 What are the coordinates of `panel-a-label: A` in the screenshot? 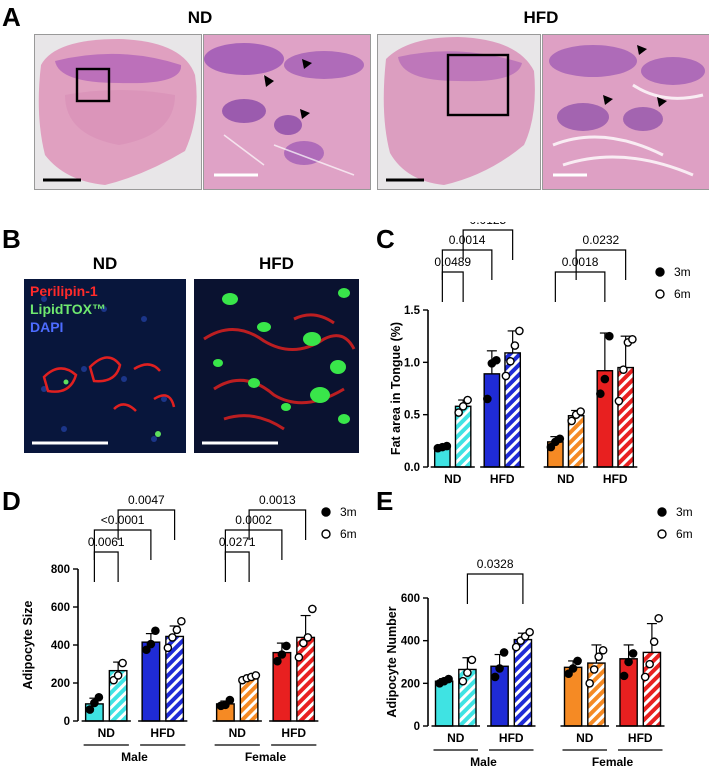 It's located at (11, 17).